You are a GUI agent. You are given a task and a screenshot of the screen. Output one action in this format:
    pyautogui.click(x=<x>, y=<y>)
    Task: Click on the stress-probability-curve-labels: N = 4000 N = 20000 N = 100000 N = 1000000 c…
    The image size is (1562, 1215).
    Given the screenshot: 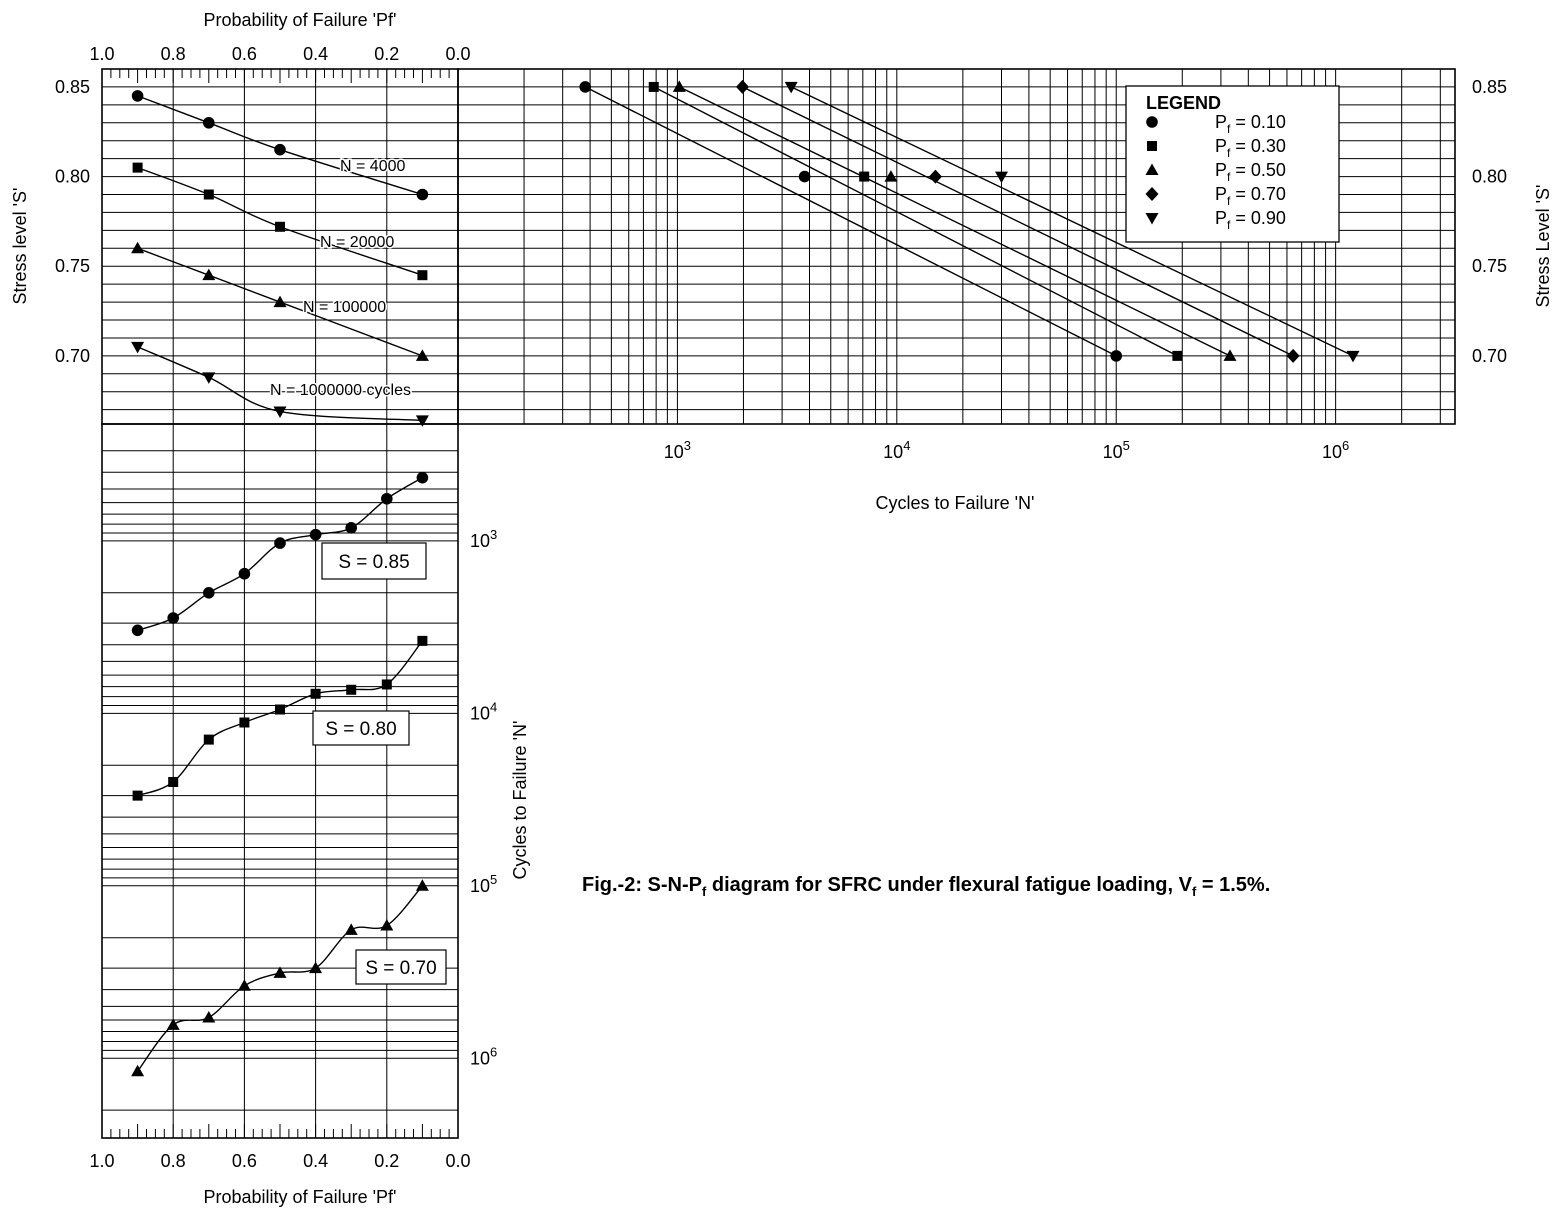 What is the action you would take?
    pyautogui.click(x=341, y=279)
    